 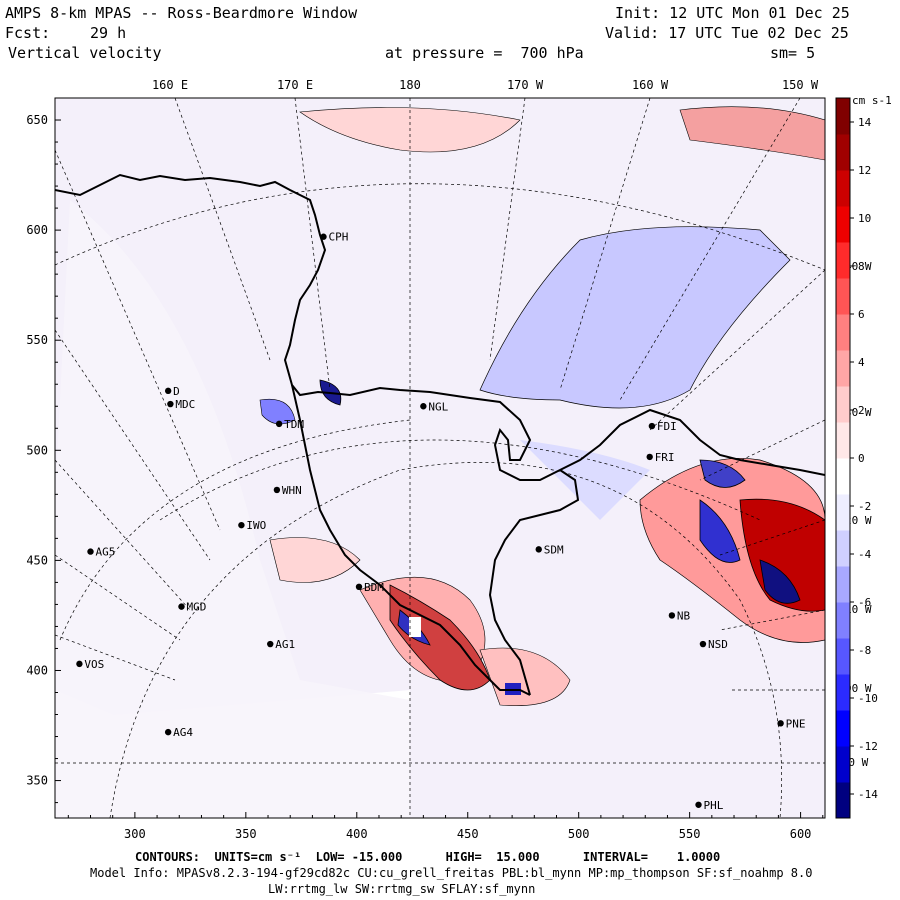 I want to click on positive-region-topright, so click(x=752, y=133).